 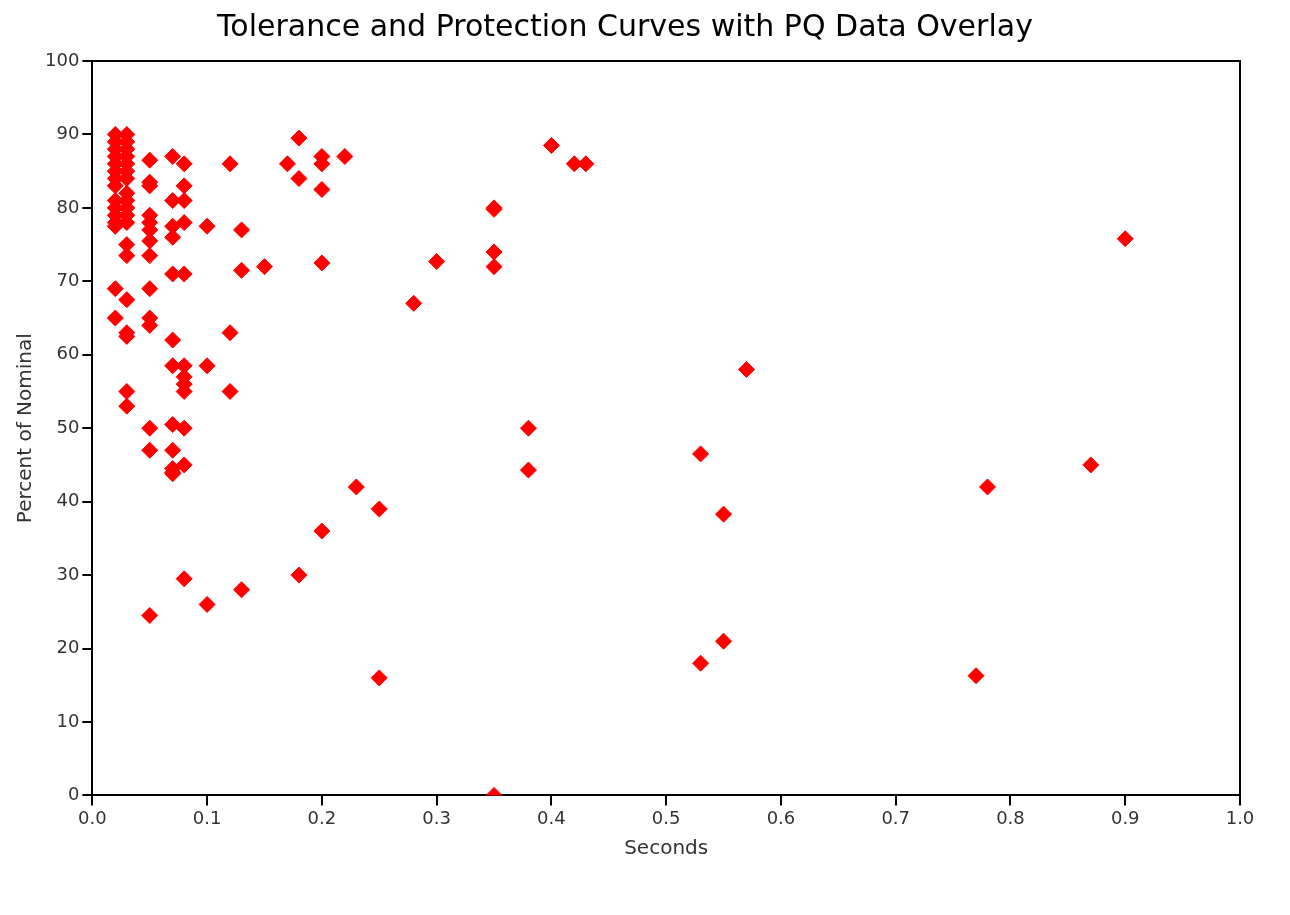 I want to click on y-tick-label: 50, so click(x=68, y=426).